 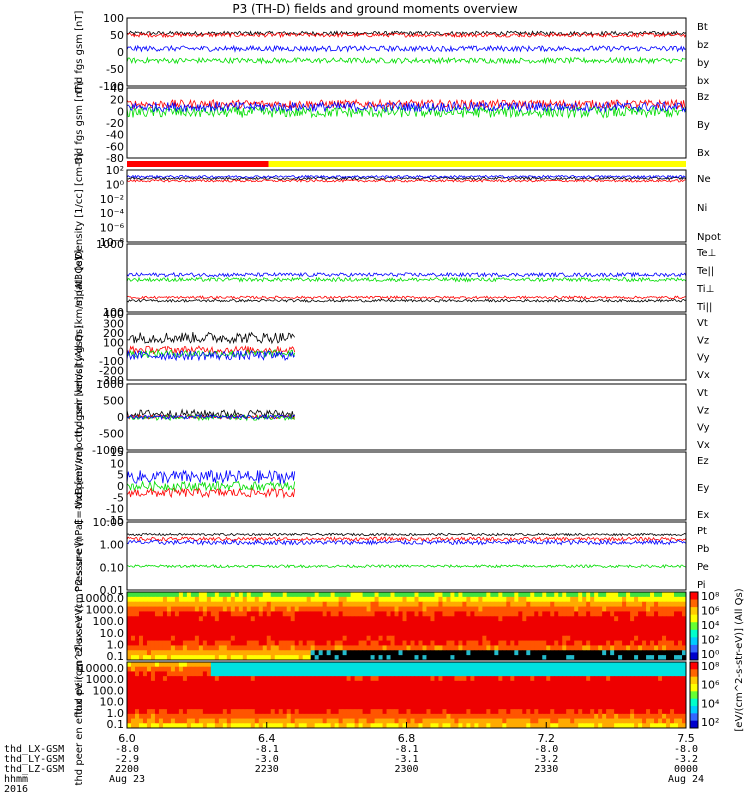 What do you see at coordinates (703, 375) in the screenshot?
I see `legend-entry: Vx` at bounding box center [703, 375].